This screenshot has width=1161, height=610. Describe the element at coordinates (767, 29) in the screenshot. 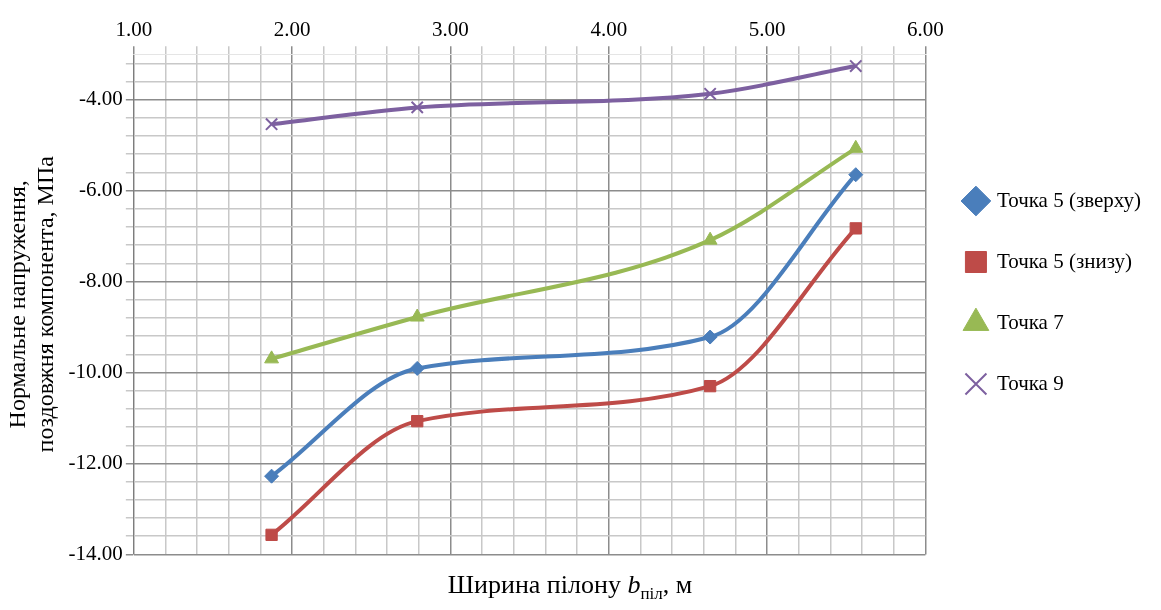

I see `x-tick-label: 5.00` at that location.